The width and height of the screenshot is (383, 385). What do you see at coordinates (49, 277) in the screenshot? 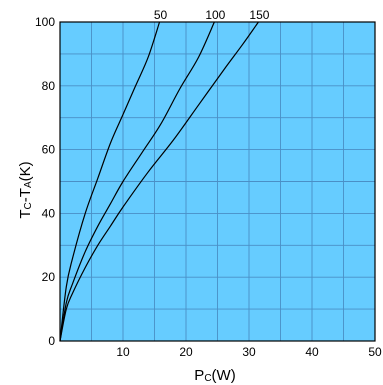
I see `y-tick-label: 20` at bounding box center [49, 277].